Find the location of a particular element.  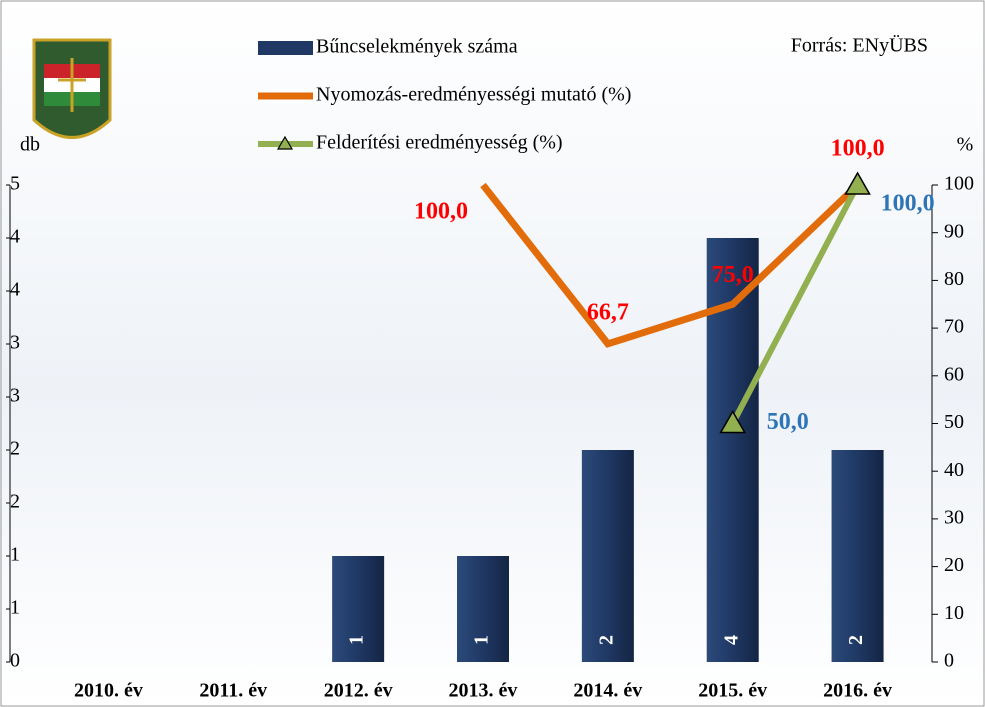

y2-tick-label: 60 is located at coordinates (954, 374).